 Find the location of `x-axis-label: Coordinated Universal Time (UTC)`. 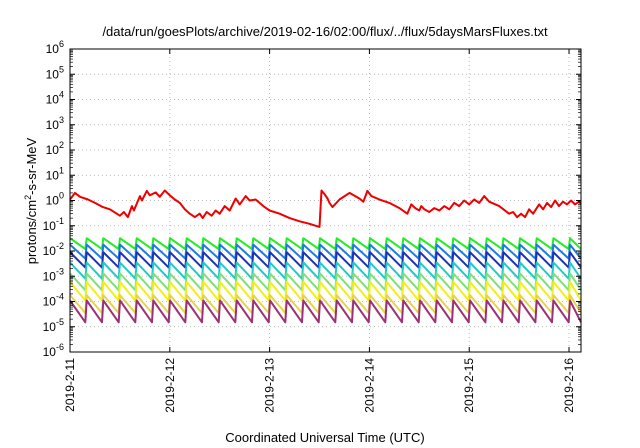

x-axis-label: Coordinated Universal Time (UTC) is located at coordinates (324, 437).